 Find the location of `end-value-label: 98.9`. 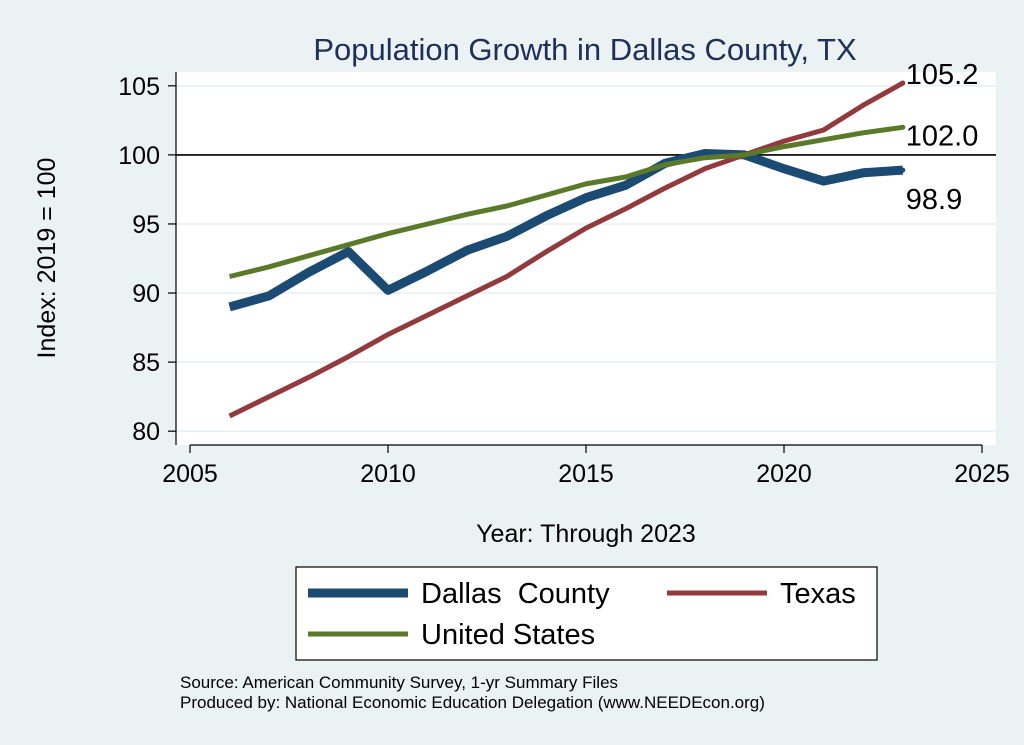

end-value-label: 98.9 is located at coordinates (934, 200).